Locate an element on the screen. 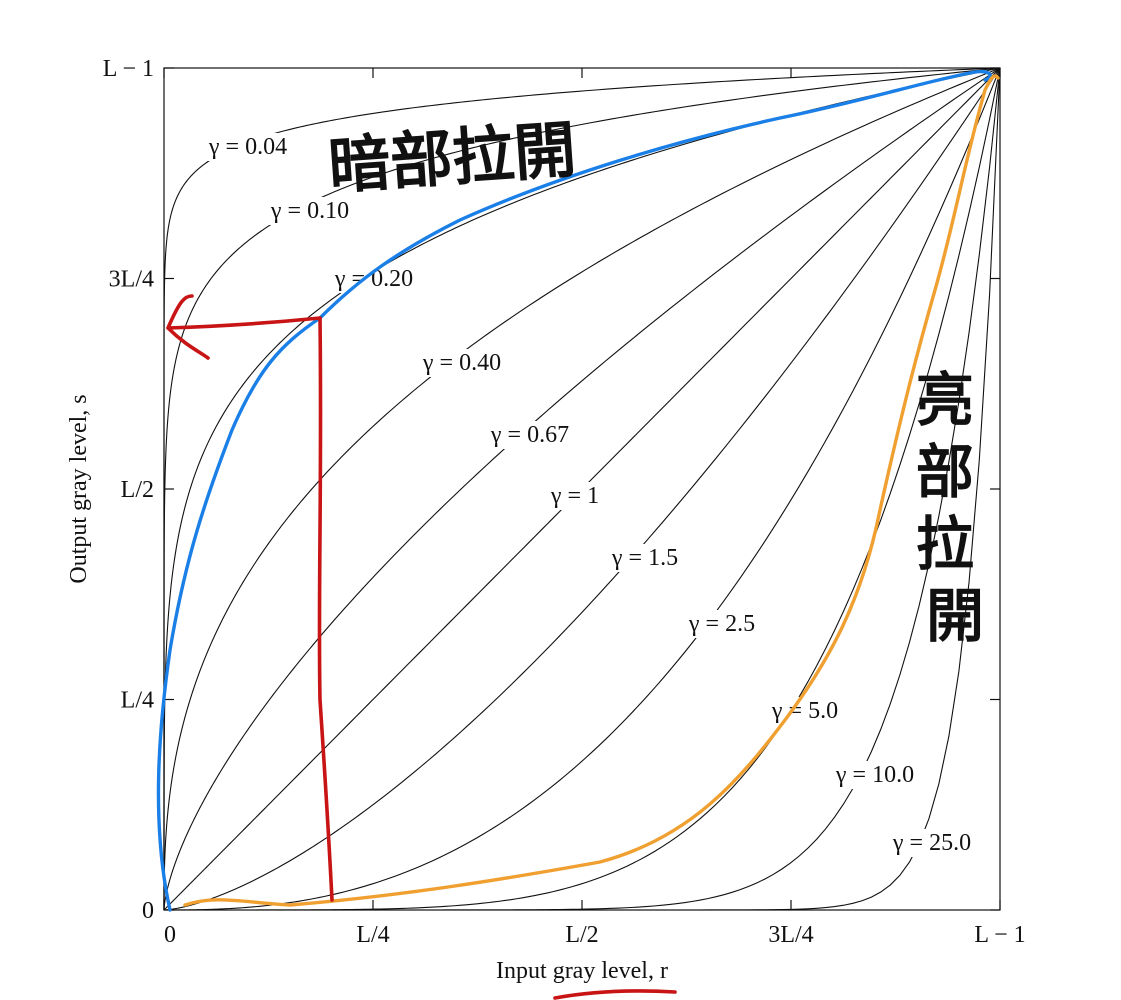 The height and width of the screenshot is (1000, 1121). curve-label-5: γ = 1 is located at coordinates (574, 496).